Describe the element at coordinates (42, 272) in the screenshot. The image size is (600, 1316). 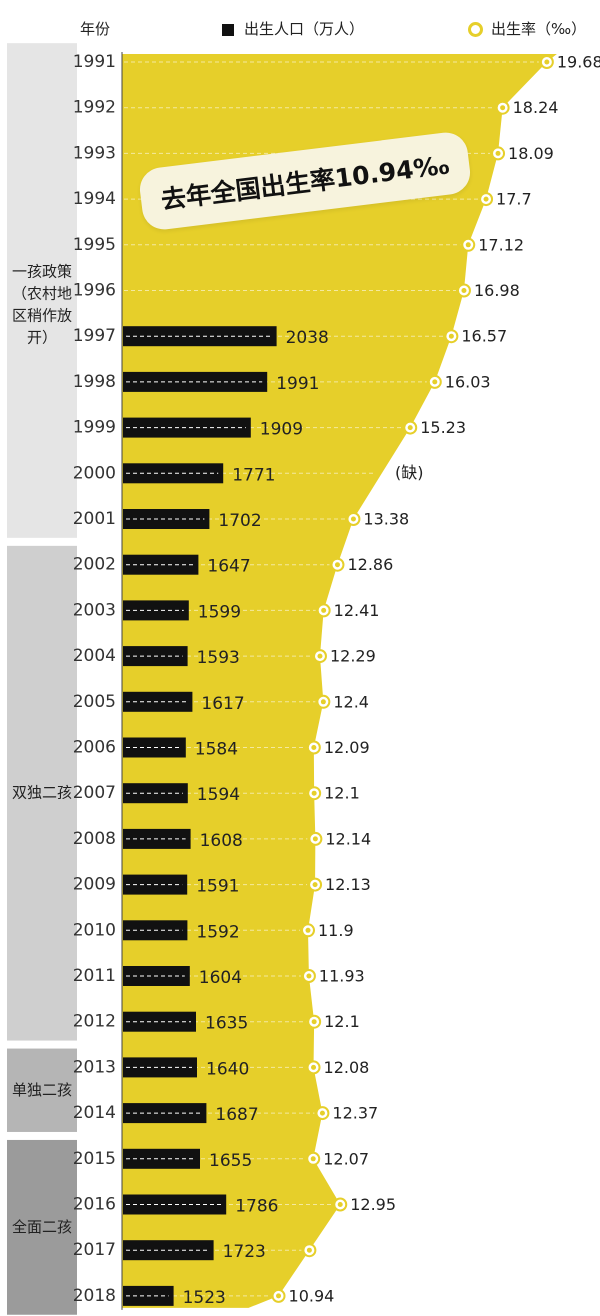
I see `policy-label-line: 一孩政策` at that location.